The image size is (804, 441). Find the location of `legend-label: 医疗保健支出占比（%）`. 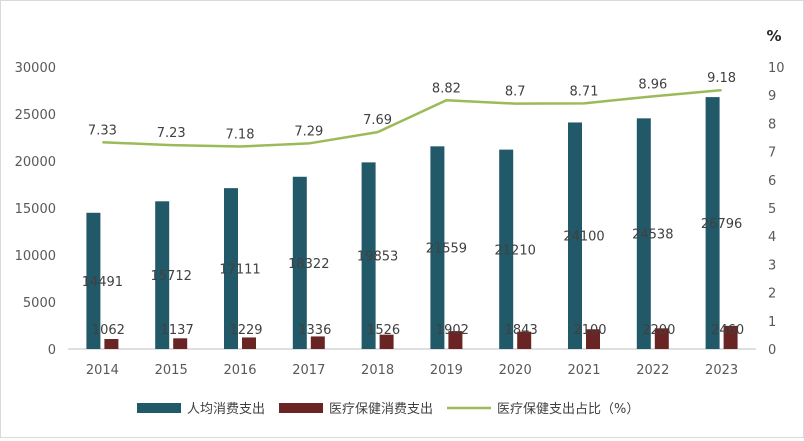

legend-label: 医疗保健支出占比（%） is located at coordinates (568, 409).